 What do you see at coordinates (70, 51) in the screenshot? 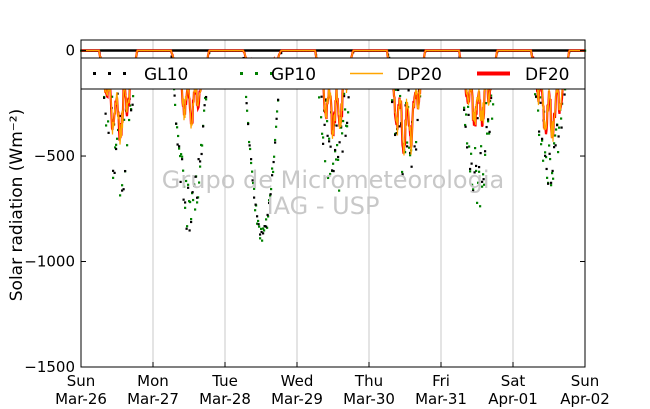
I see `y-tick-label-0: 0` at bounding box center [70, 51].